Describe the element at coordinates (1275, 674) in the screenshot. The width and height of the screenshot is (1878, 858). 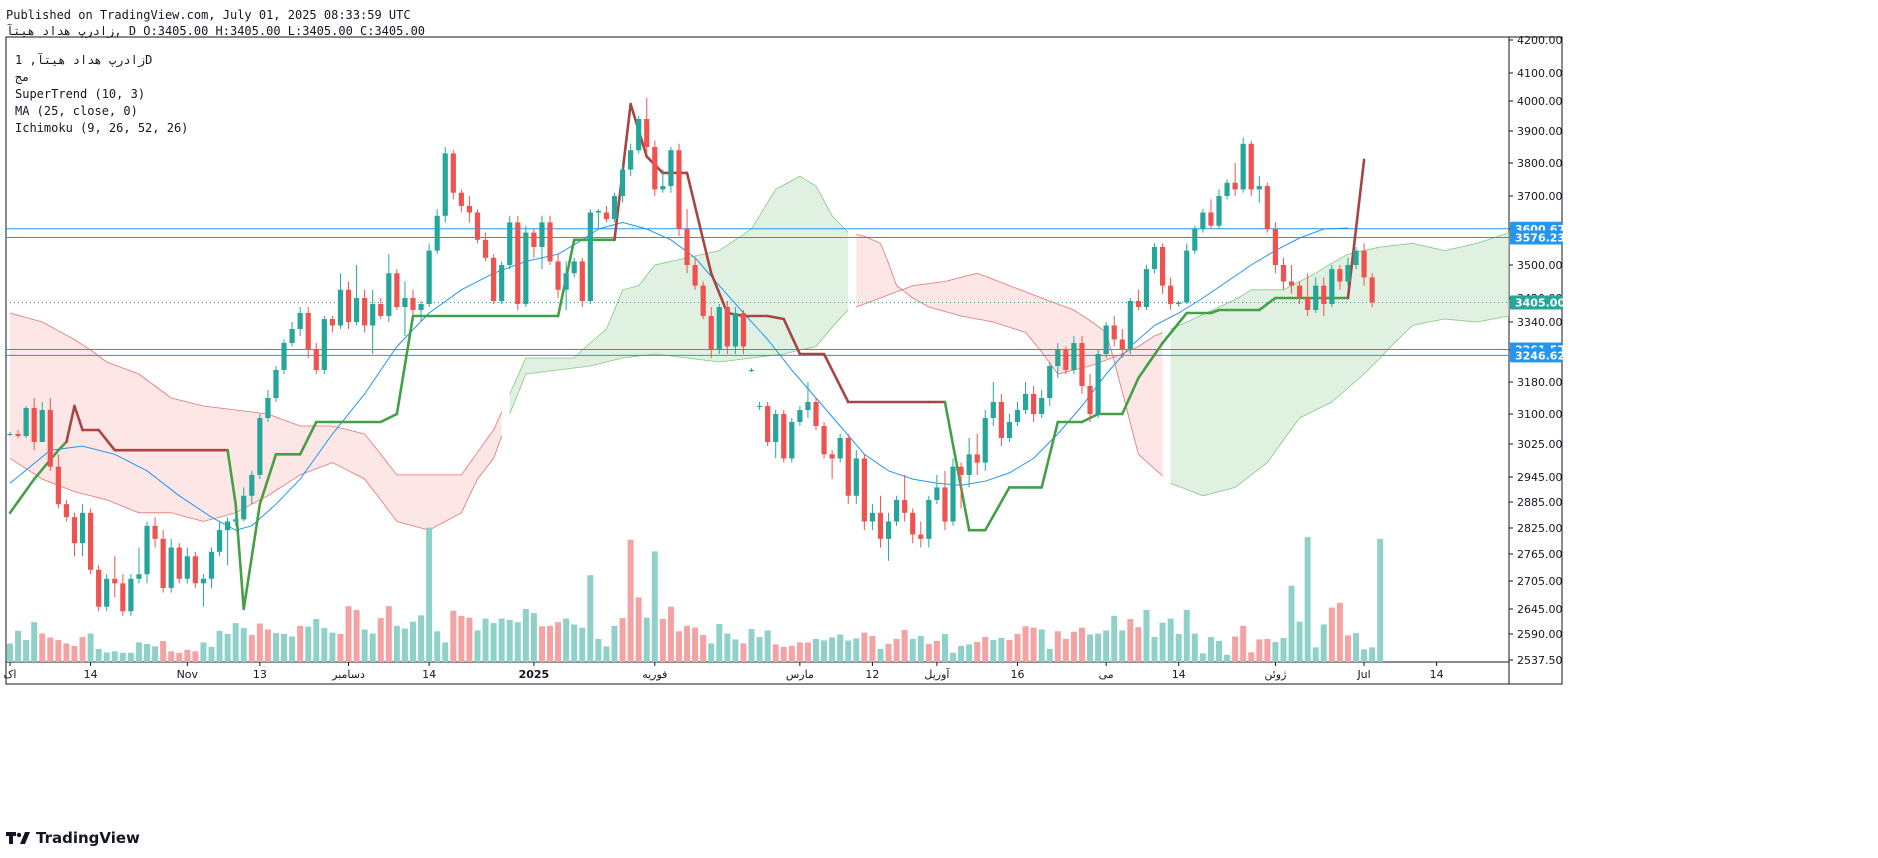
I see `time-axis-label: ژوئن` at that location.